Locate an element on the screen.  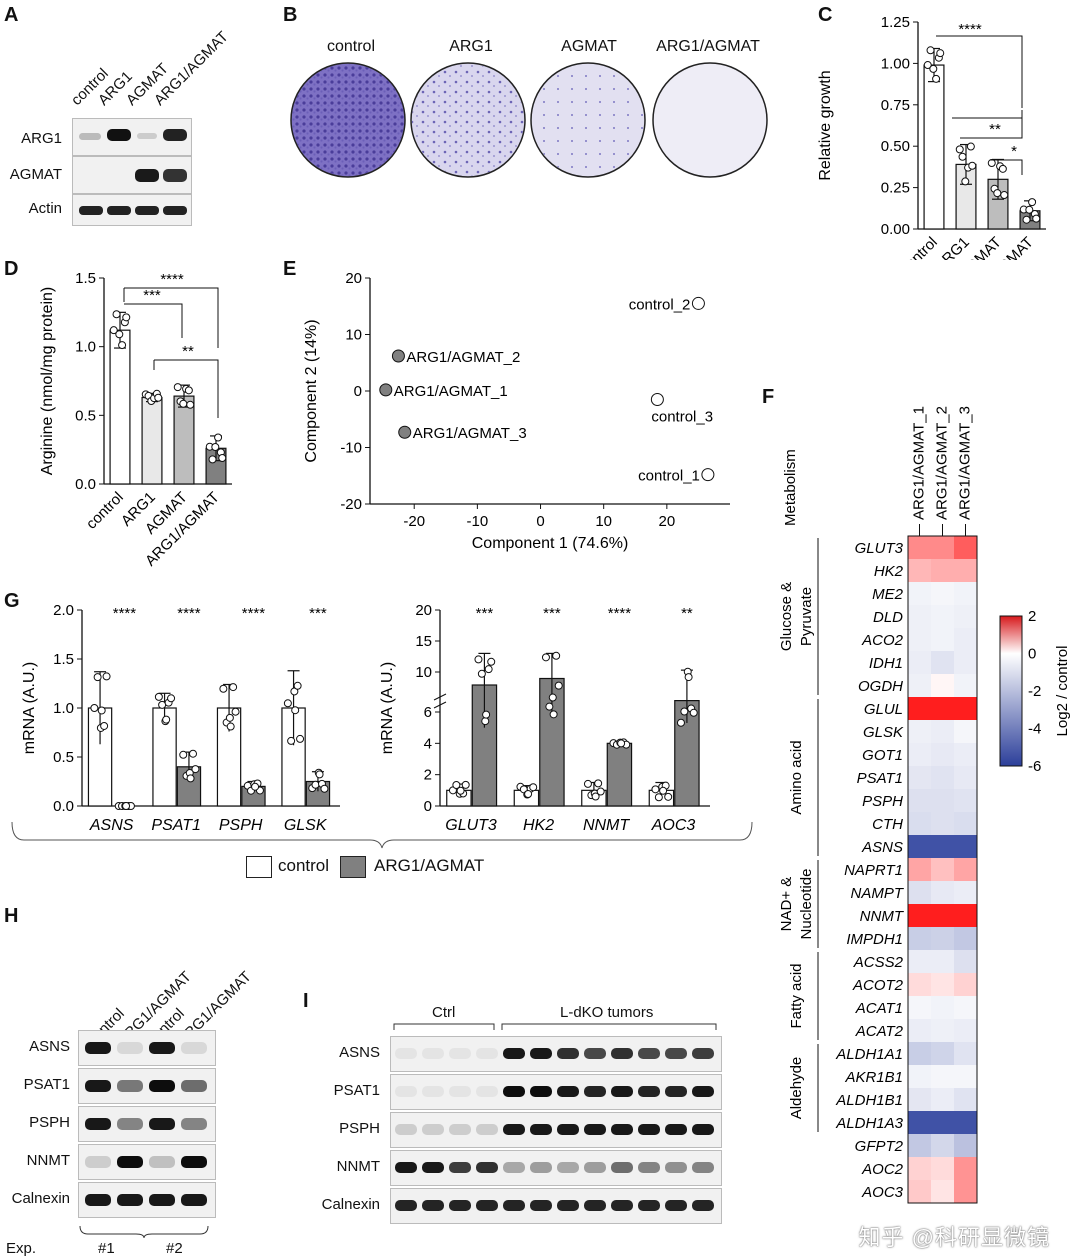
heatmap-row-label: GFPT2 is located at coordinates (879, 1146).